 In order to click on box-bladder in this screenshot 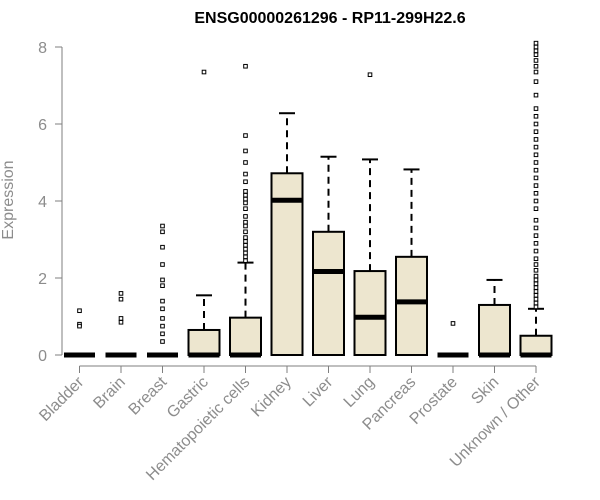, I will do `click(79, 333)`.